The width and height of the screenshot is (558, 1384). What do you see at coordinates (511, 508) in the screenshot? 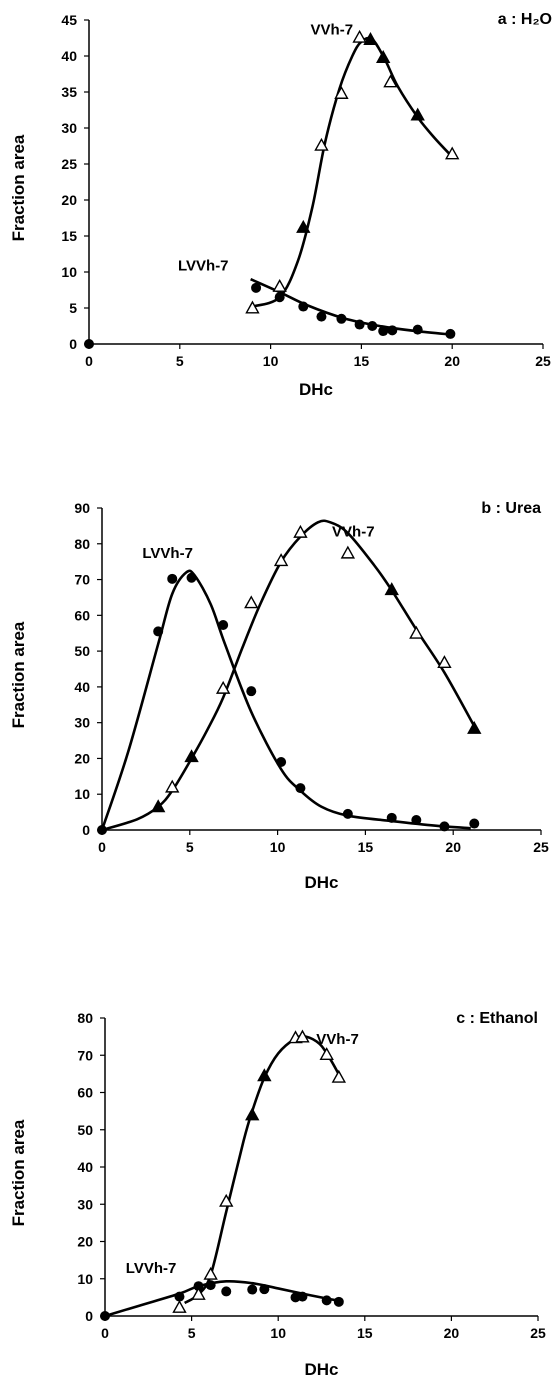
I see `panel-label: b : Urea` at bounding box center [511, 508].